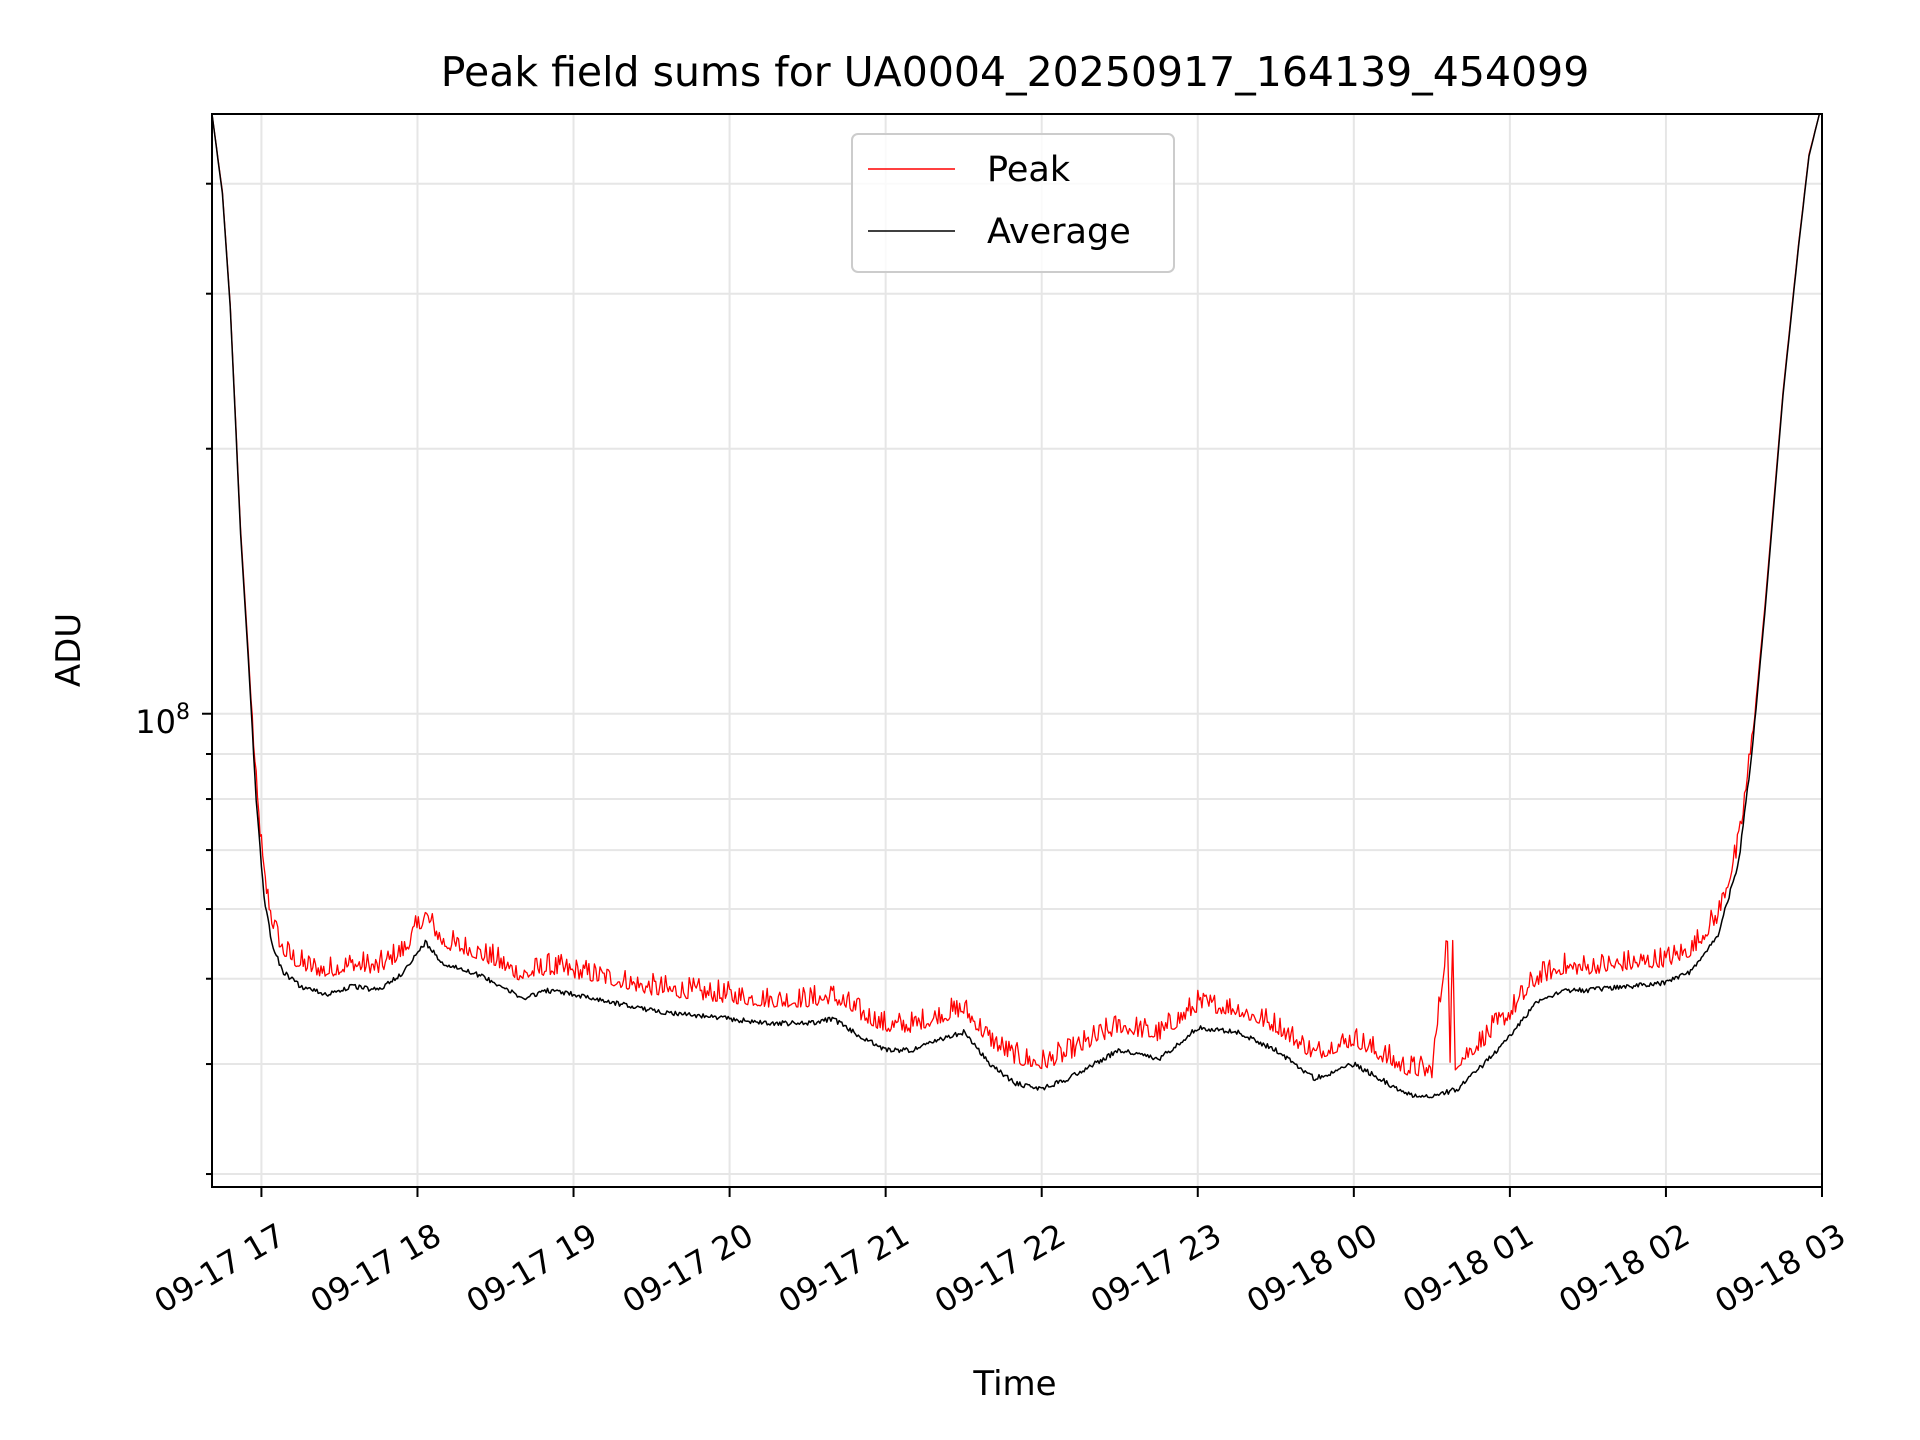 The width and height of the screenshot is (1920, 1440). What do you see at coordinates (1014, 1384) in the screenshot?
I see `x-axis-title: Time` at bounding box center [1014, 1384].